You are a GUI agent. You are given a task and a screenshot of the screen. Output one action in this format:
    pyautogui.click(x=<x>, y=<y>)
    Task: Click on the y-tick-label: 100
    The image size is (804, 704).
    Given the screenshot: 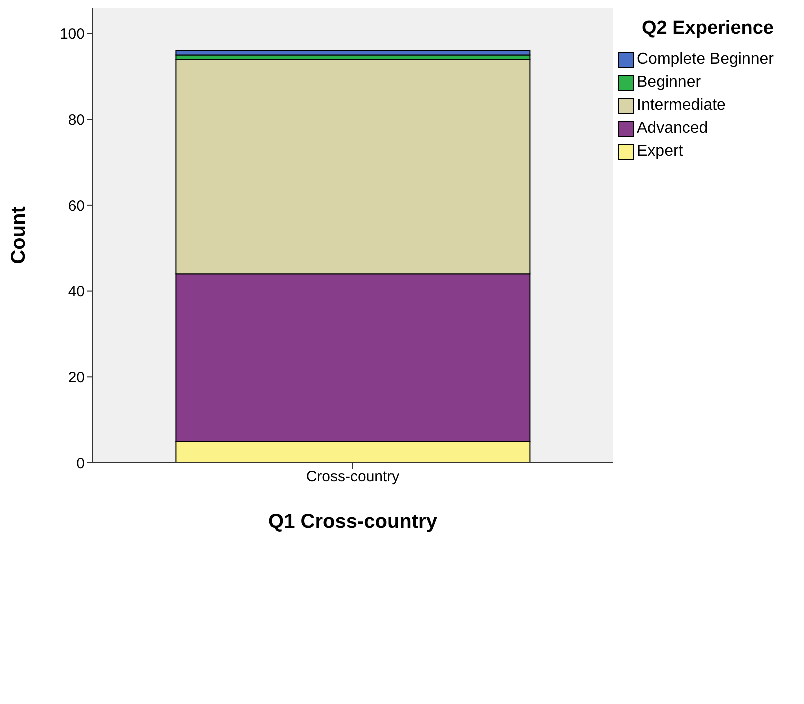 What is the action you would take?
    pyautogui.click(x=72, y=35)
    